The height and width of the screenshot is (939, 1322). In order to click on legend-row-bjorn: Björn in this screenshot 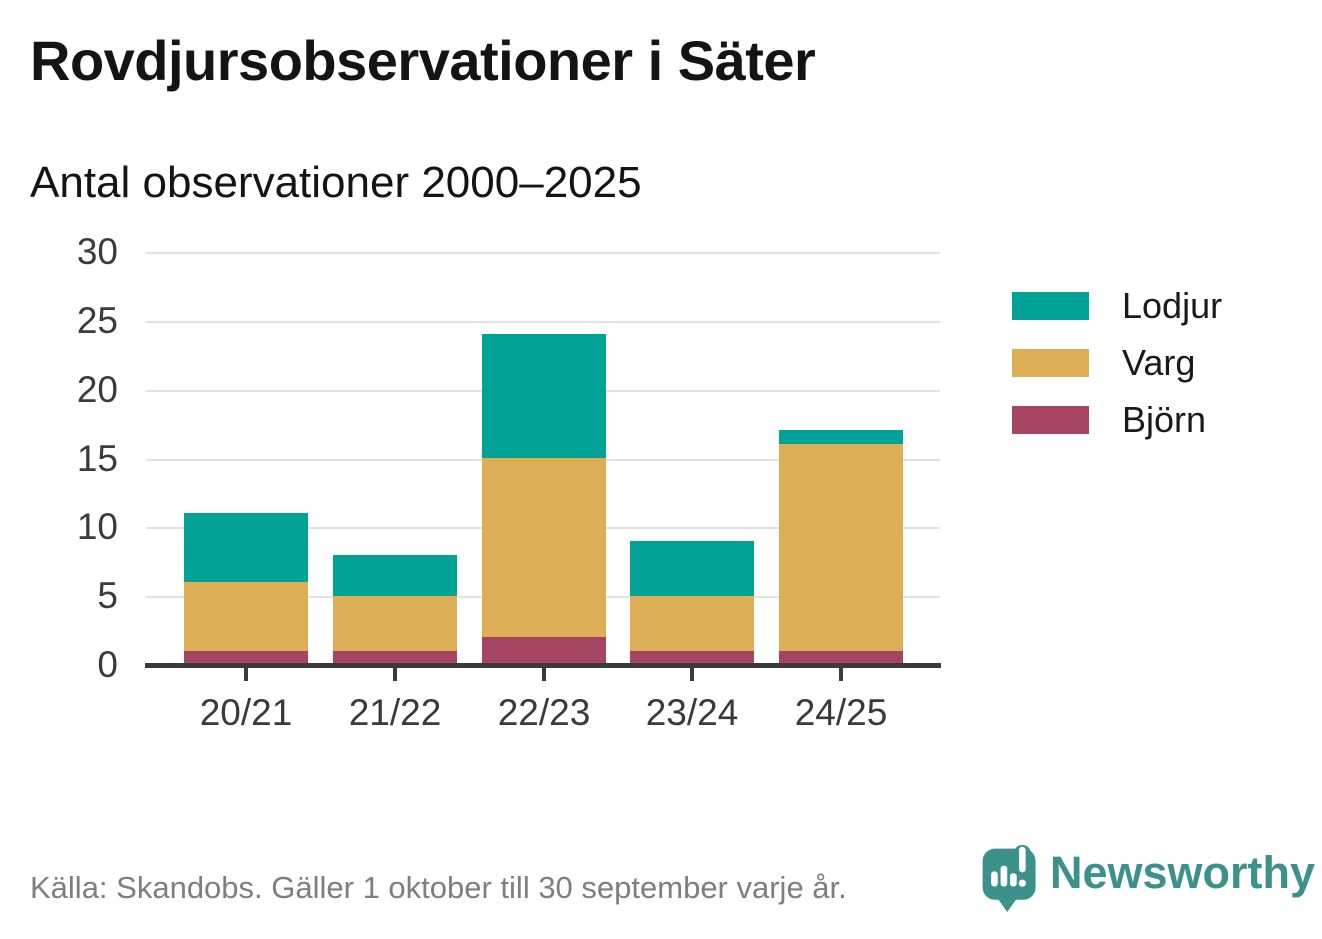, I will do `click(1117, 420)`.